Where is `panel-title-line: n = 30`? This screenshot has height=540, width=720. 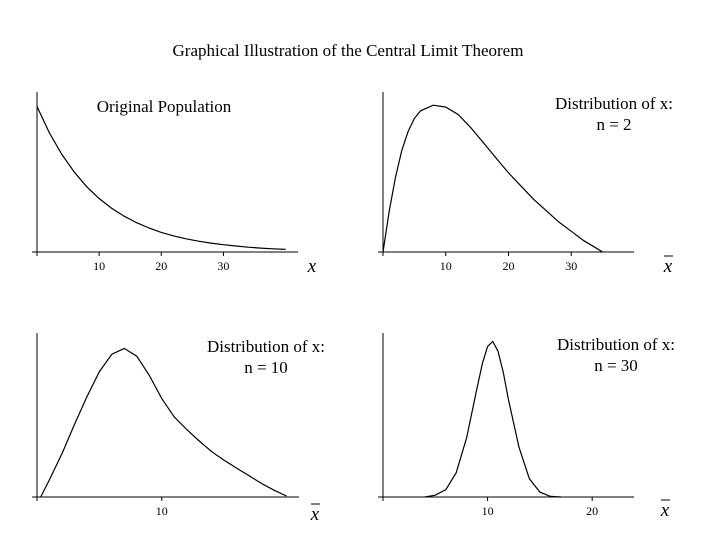
panel-title-line: n = 30 is located at coordinates (616, 365).